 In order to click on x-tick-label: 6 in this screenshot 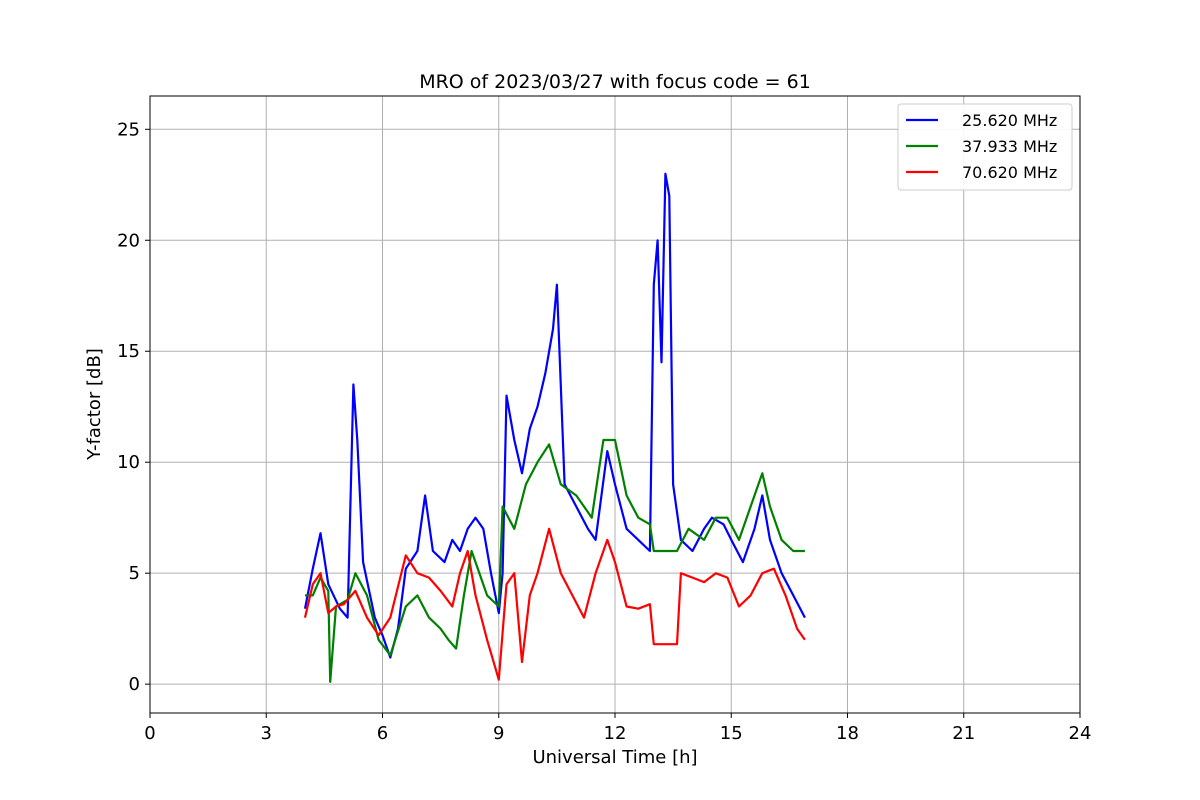, I will do `click(382, 733)`.